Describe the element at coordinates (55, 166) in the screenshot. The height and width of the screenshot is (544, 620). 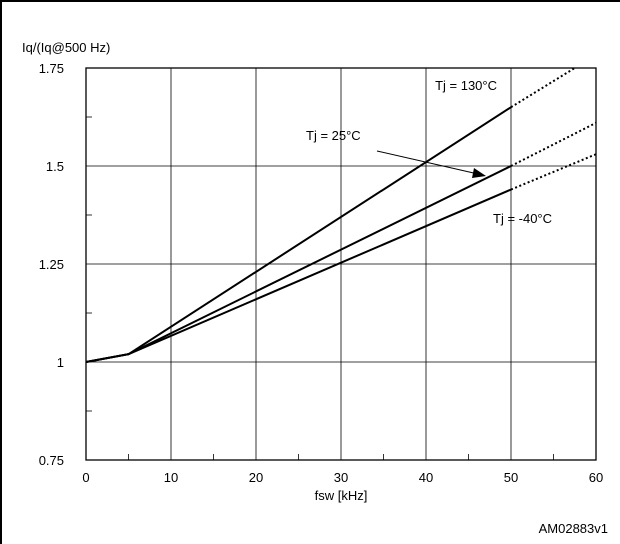
I see `y-tick-label: 1.5` at that location.